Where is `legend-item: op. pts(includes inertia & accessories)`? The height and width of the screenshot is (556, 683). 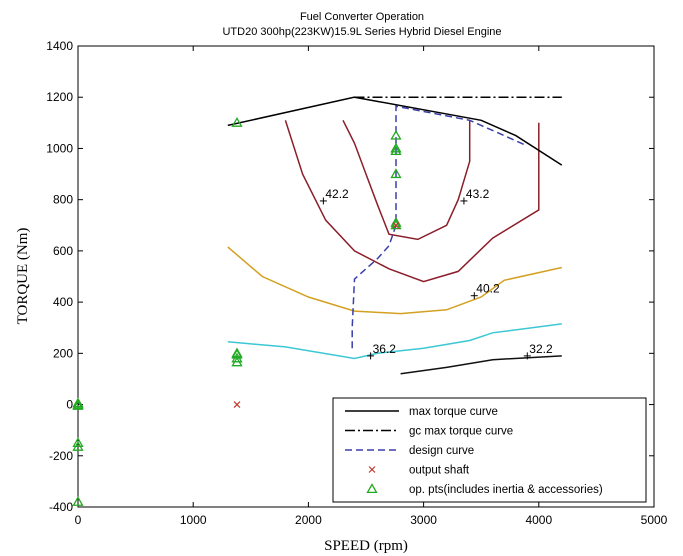
legend-item: op. pts(includes inertia & accessories) is located at coordinates (484, 489).